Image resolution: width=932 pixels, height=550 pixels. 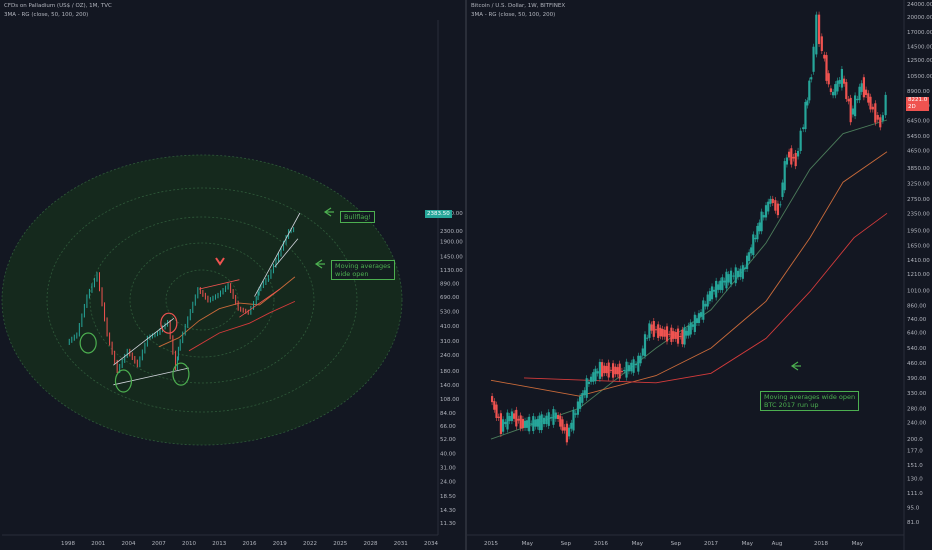 What do you see at coordinates (918, 104) in the screenshot?
I see `bitcoin-price-tag: 8221.0 2D` at bounding box center [918, 104].